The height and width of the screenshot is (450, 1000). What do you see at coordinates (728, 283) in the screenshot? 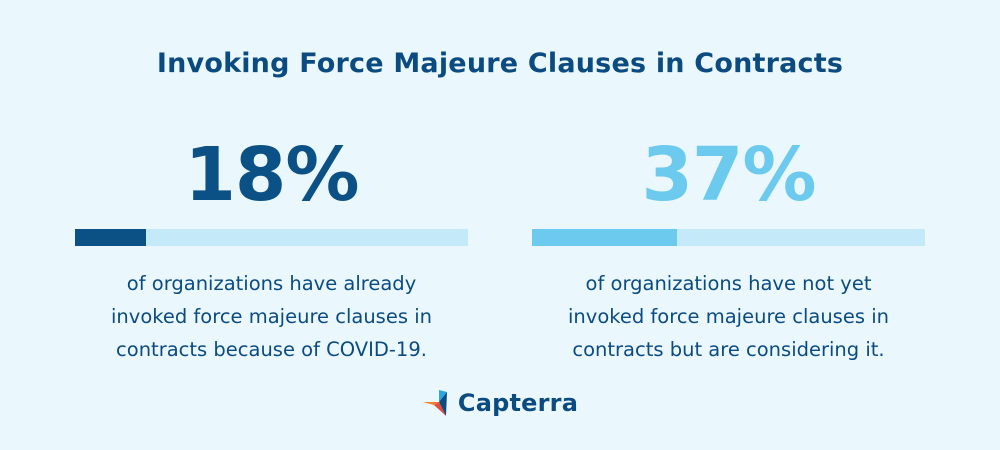
I see `stat-description-line: of organizations have not yet` at bounding box center [728, 283].